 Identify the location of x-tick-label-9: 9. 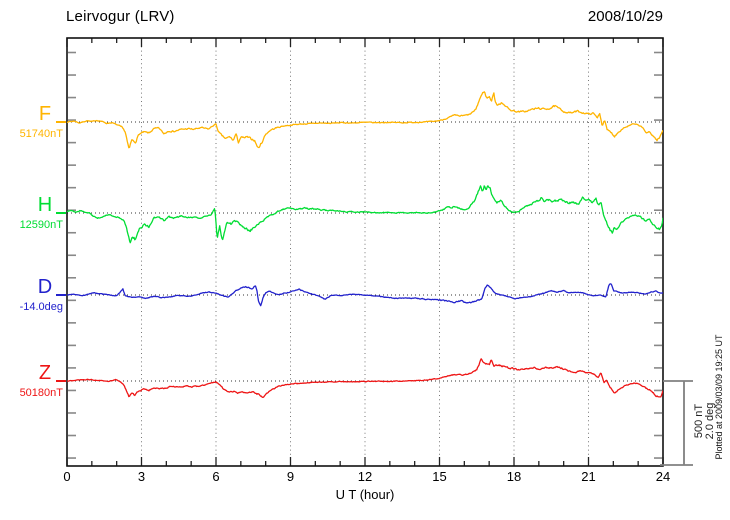
(290, 476).